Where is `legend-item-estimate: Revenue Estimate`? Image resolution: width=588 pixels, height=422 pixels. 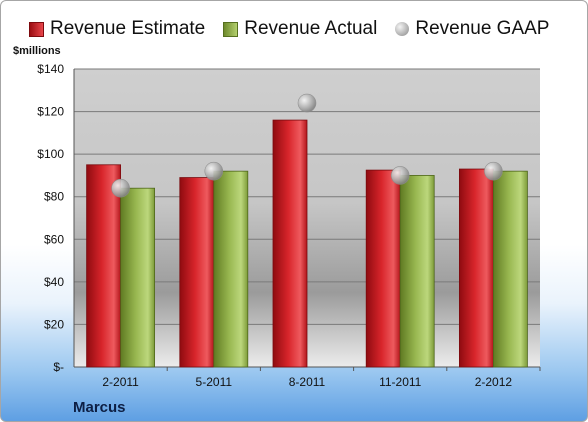 legend-item-estimate: Revenue Estimate is located at coordinates (117, 29).